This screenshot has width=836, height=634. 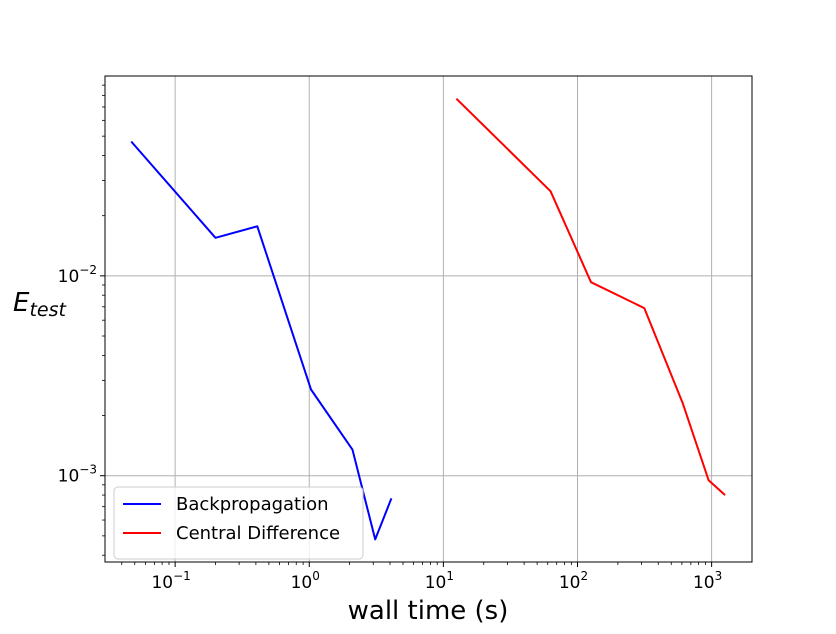 I want to click on x-tick-label: 10⁰, so click(x=305, y=581).